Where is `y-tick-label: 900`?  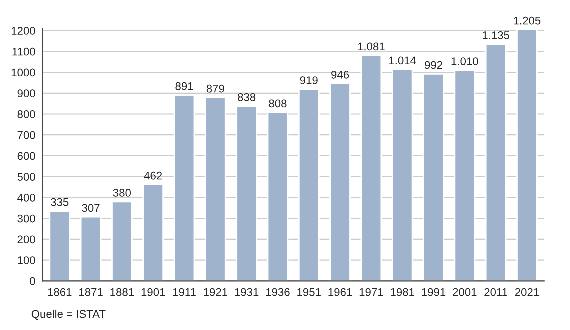
y-tick-label: 900 is located at coordinates (27, 94).